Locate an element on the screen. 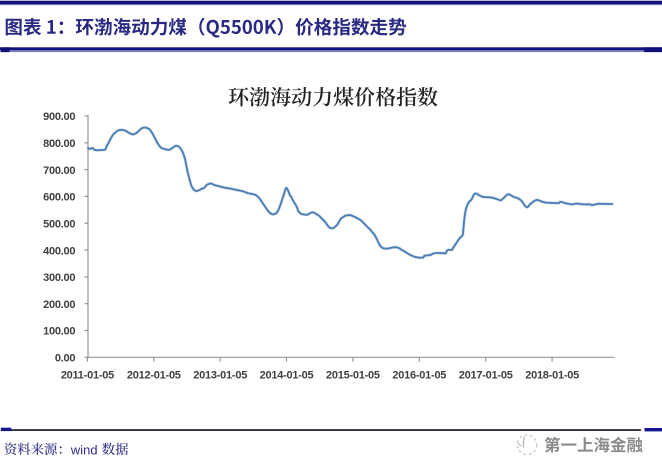 This screenshot has height=473, width=662. svg-text: 500.00 is located at coordinates (59, 224).